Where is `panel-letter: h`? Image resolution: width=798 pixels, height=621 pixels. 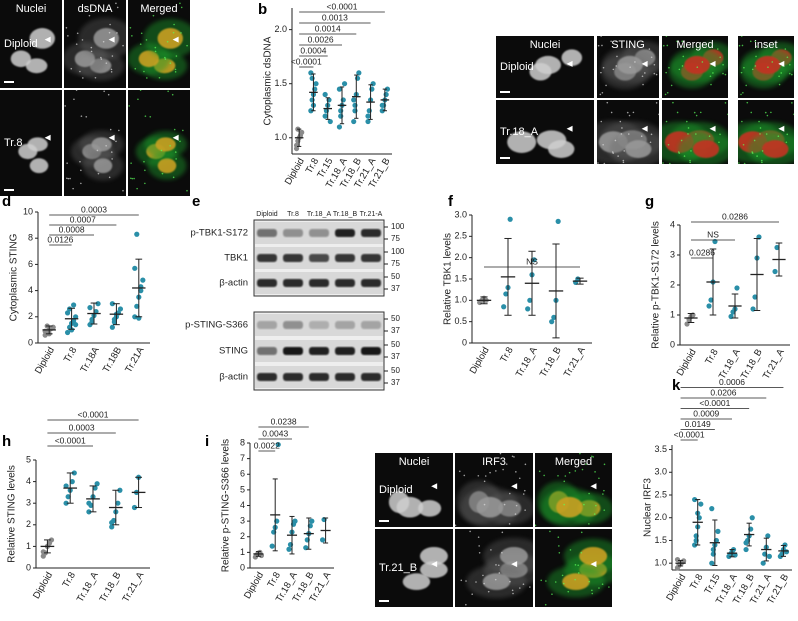
panel-letter: h is located at coordinates (6, 441).